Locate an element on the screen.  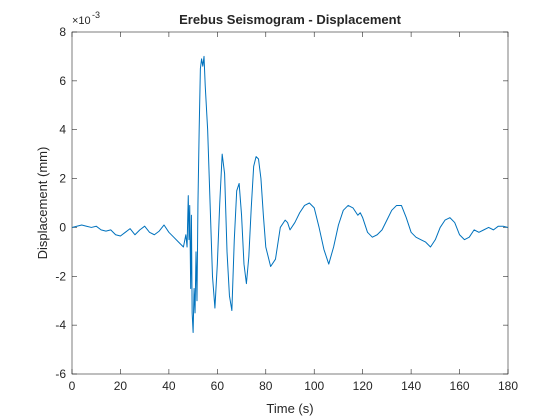
y-tick-label: -2 is located at coordinates (60, 276).